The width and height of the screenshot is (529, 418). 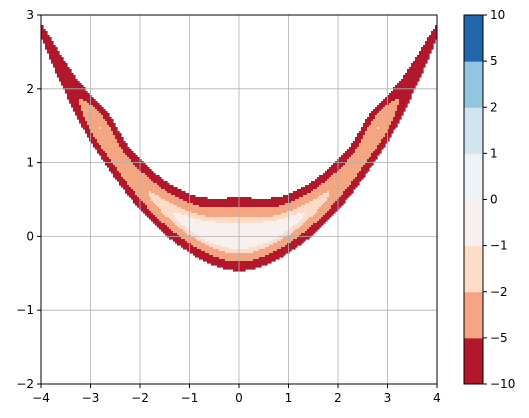 I want to click on x-tick-label: 1, so click(x=289, y=398).